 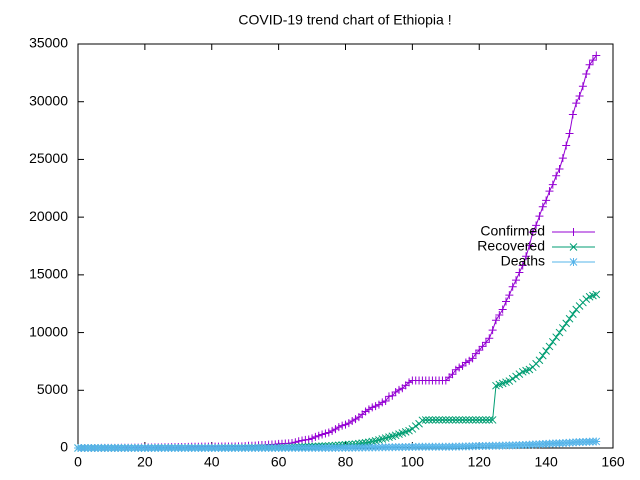 What do you see at coordinates (512, 231) in the screenshot?
I see `legend-label: Confirmed` at bounding box center [512, 231].